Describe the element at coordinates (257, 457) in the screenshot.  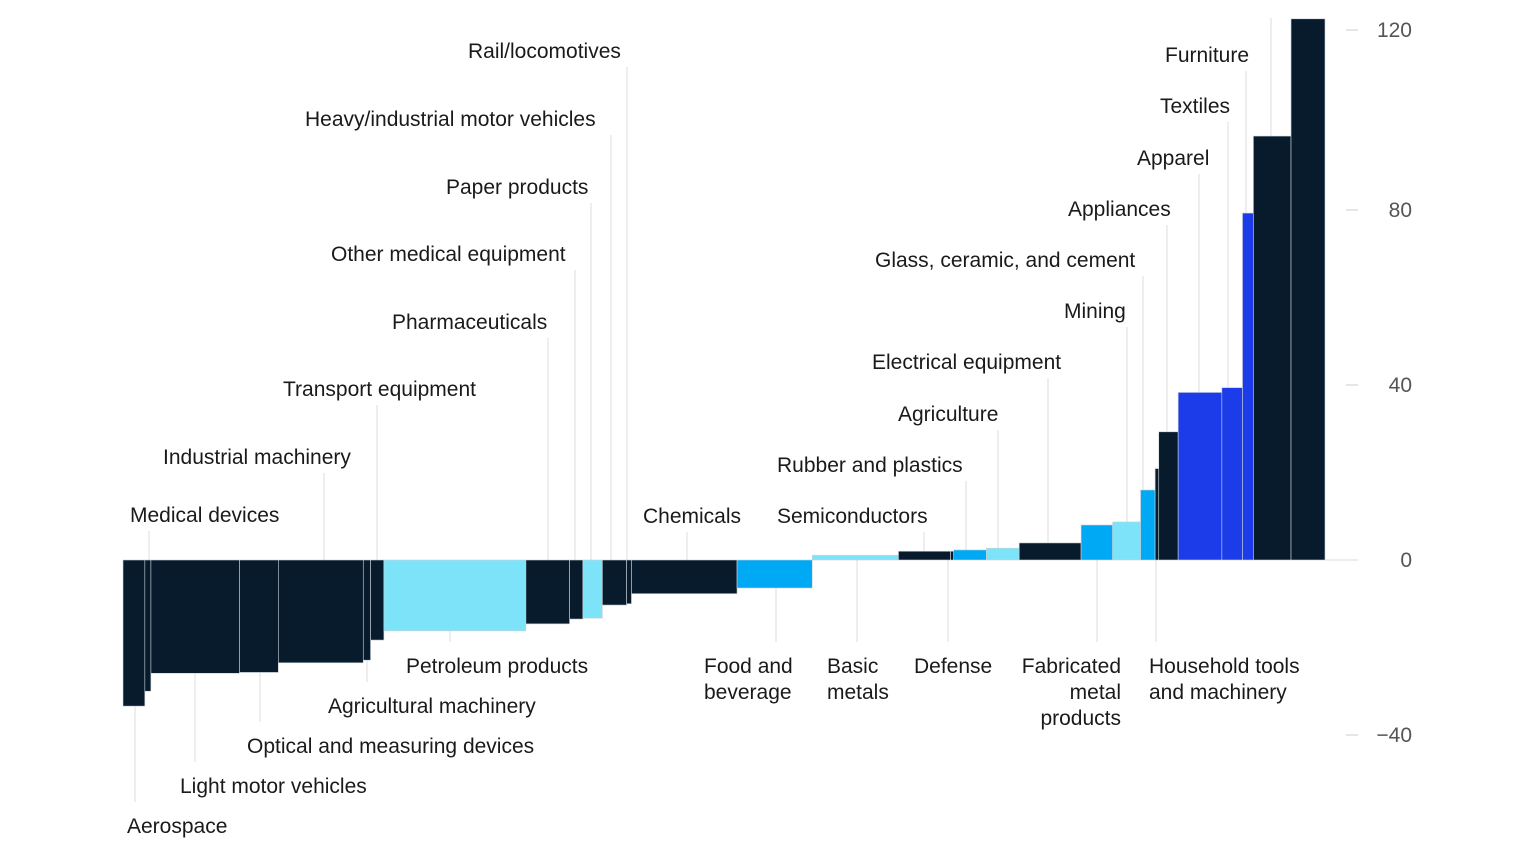
I see `bar-label-industrial-machinery: Industrial machinery` at that location.